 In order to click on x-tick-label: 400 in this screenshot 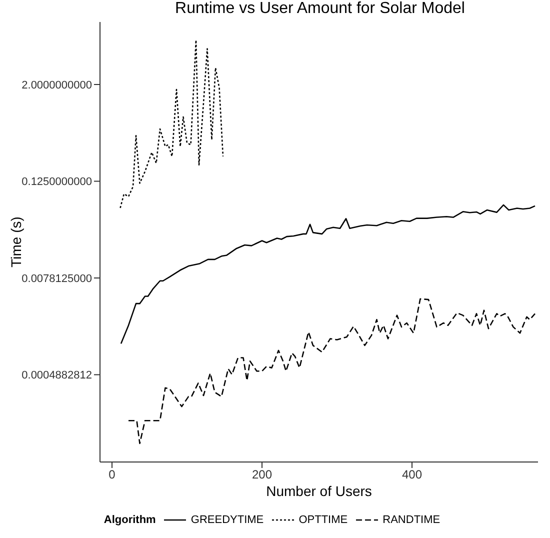, I will do `click(412, 475)`.